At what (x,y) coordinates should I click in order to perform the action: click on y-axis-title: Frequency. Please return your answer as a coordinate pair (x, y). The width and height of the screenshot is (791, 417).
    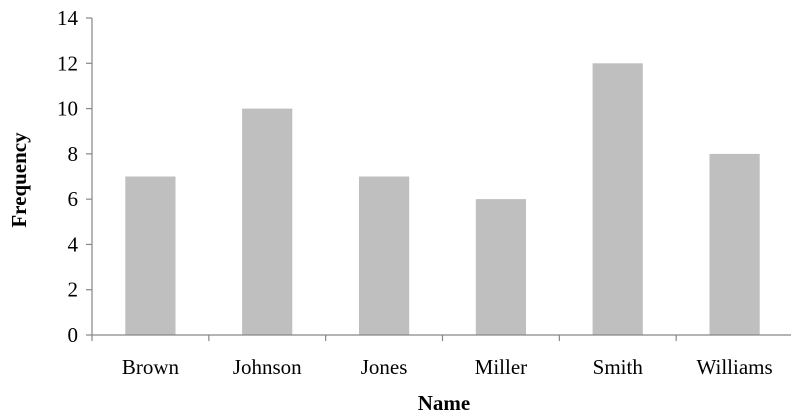
    Looking at the image, I should click on (19, 180).